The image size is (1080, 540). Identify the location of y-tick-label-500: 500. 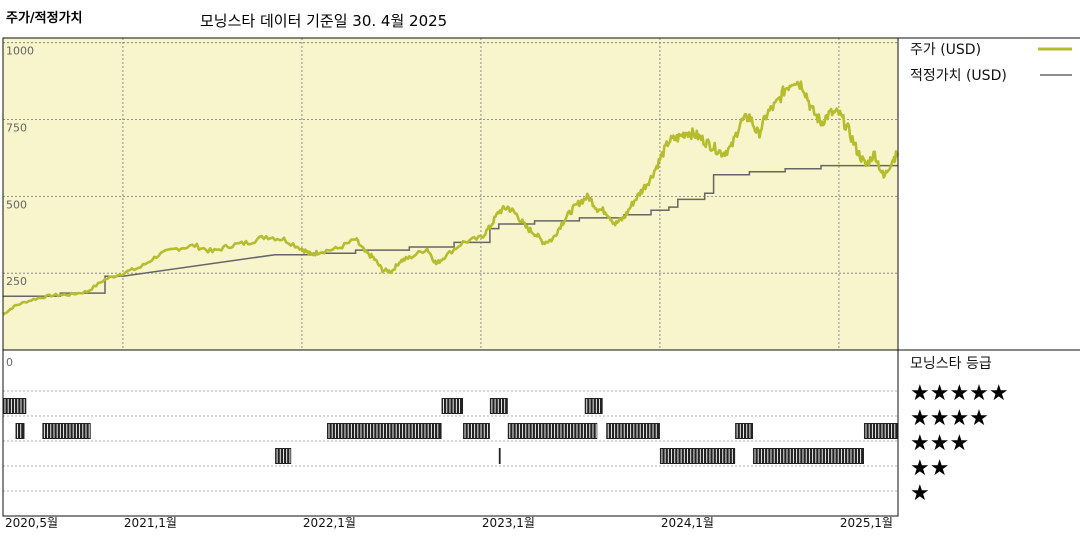
(16, 204).